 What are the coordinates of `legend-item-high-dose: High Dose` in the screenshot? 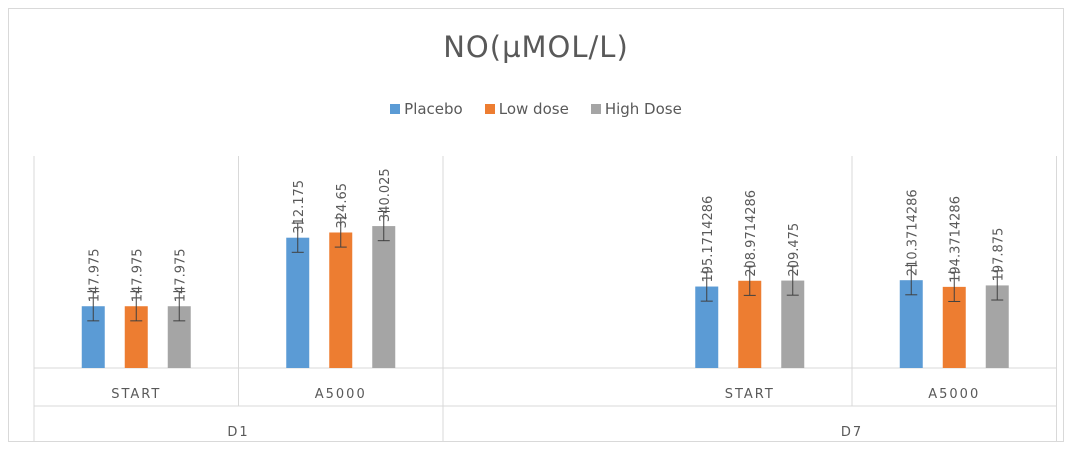 It's located at (636, 109).